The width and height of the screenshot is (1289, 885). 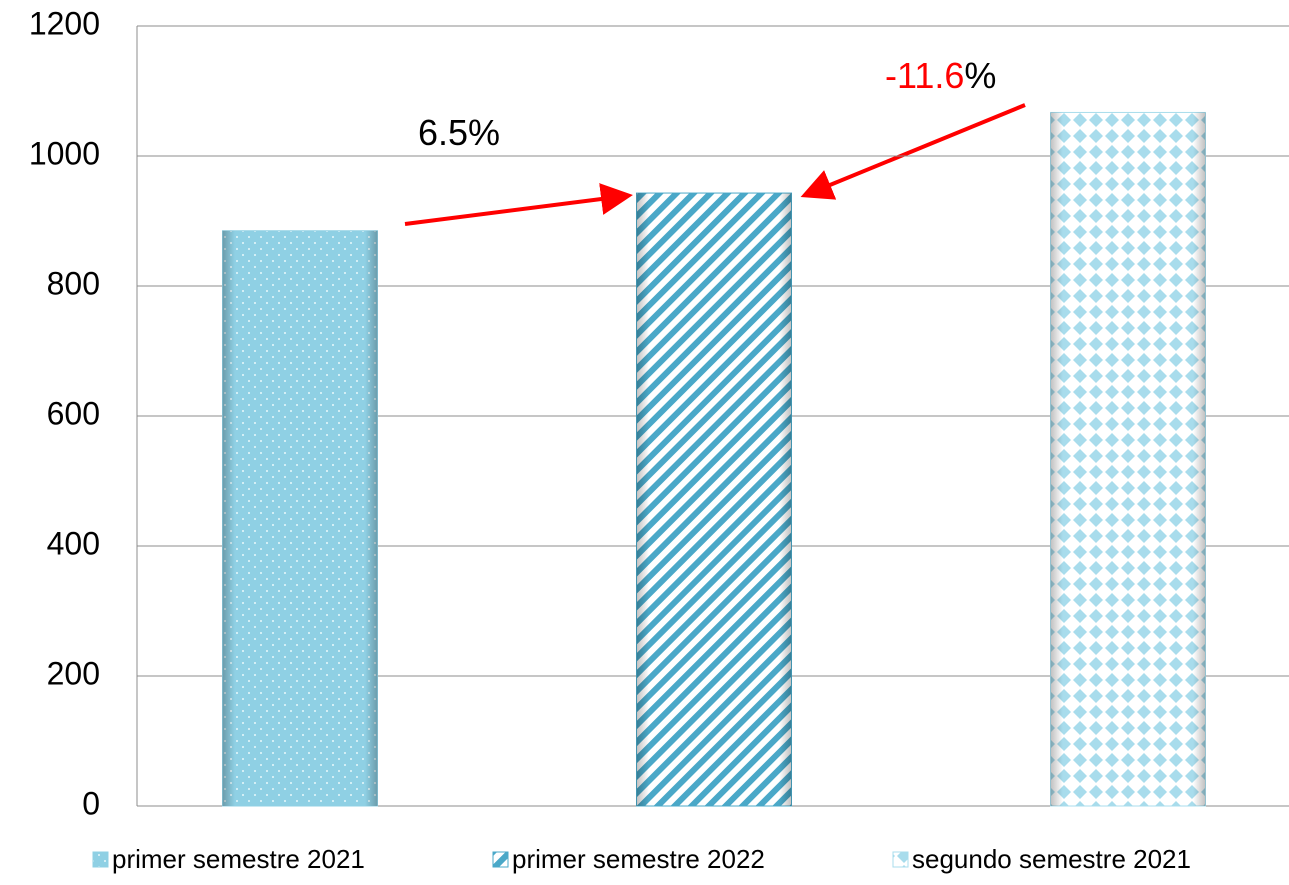 What do you see at coordinates (73, 673) in the screenshot?
I see `y-tick-label: 200` at bounding box center [73, 673].